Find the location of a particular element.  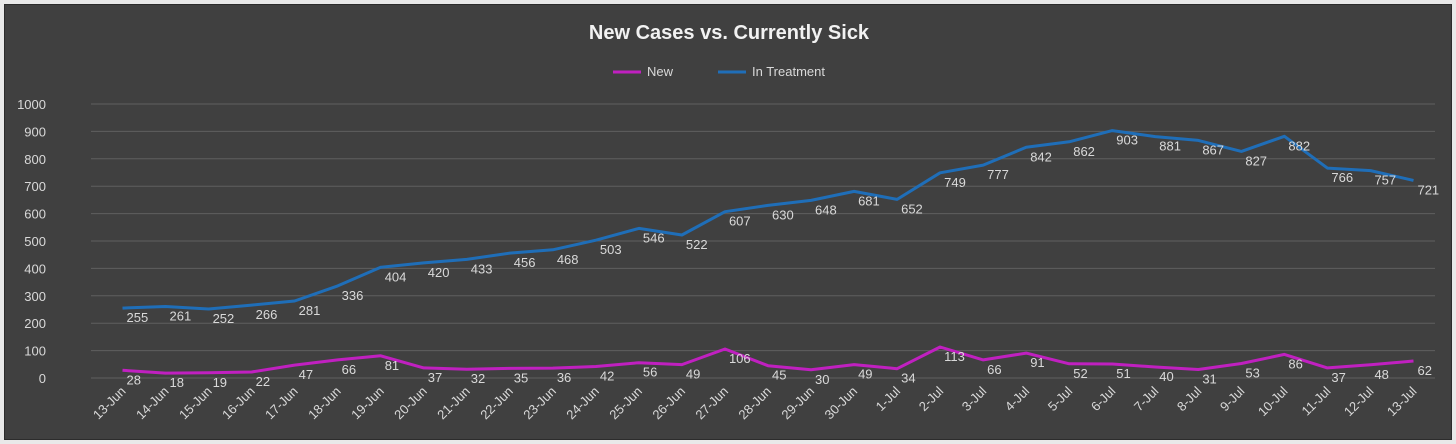

data-label: 749 is located at coordinates (955, 182).